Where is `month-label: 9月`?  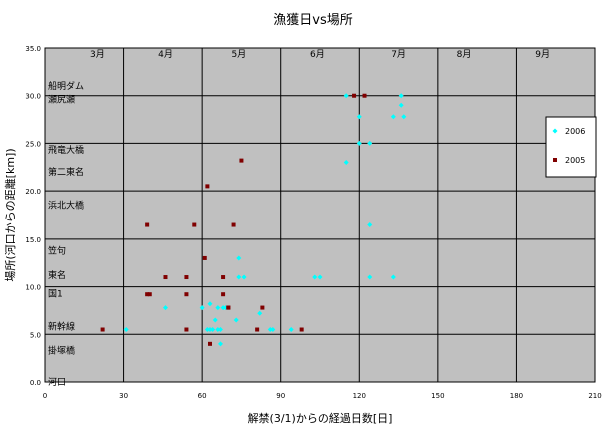 month-label: 9月 is located at coordinates (542, 54).